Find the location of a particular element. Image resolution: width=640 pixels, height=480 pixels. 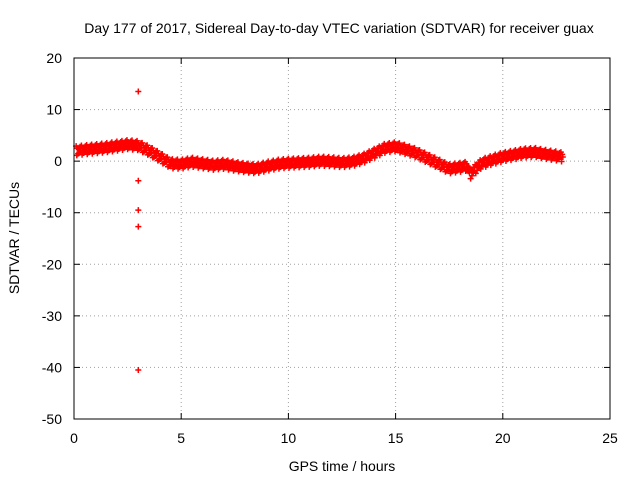

y-tick-label: -10 is located at coordinates (52, 213).